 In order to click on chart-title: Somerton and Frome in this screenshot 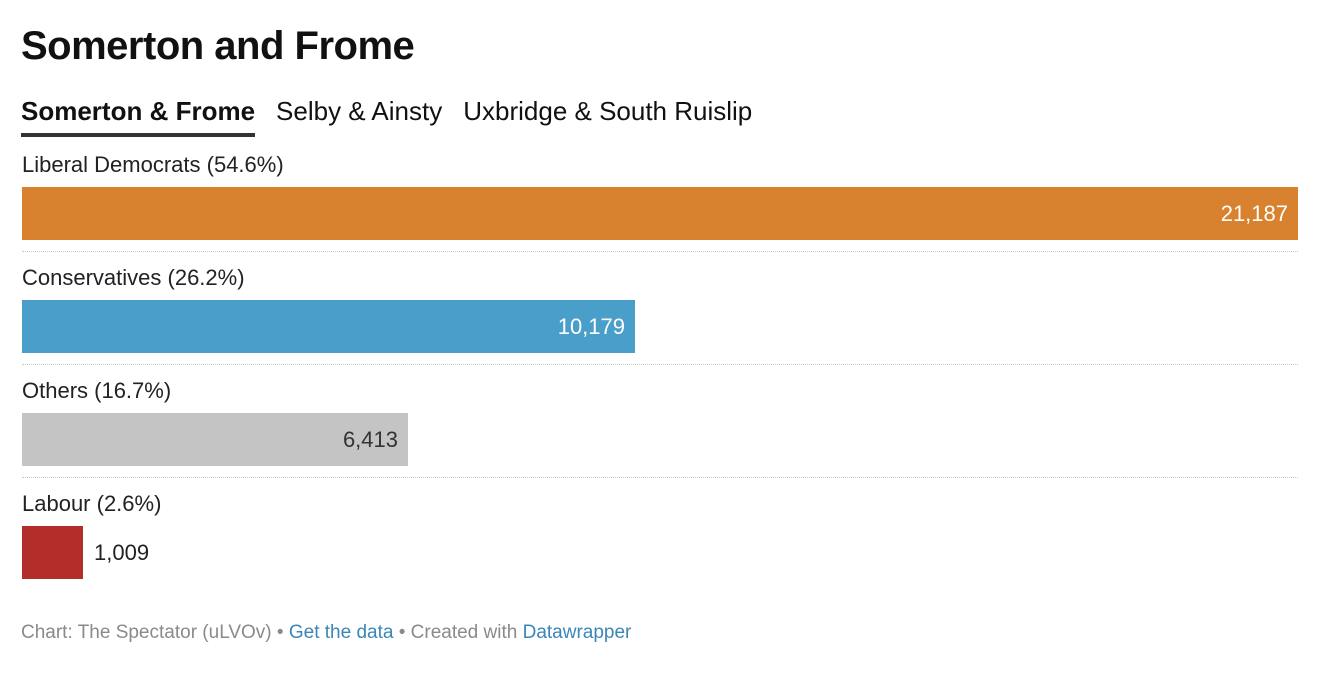, I will do `click(218, 46)`.